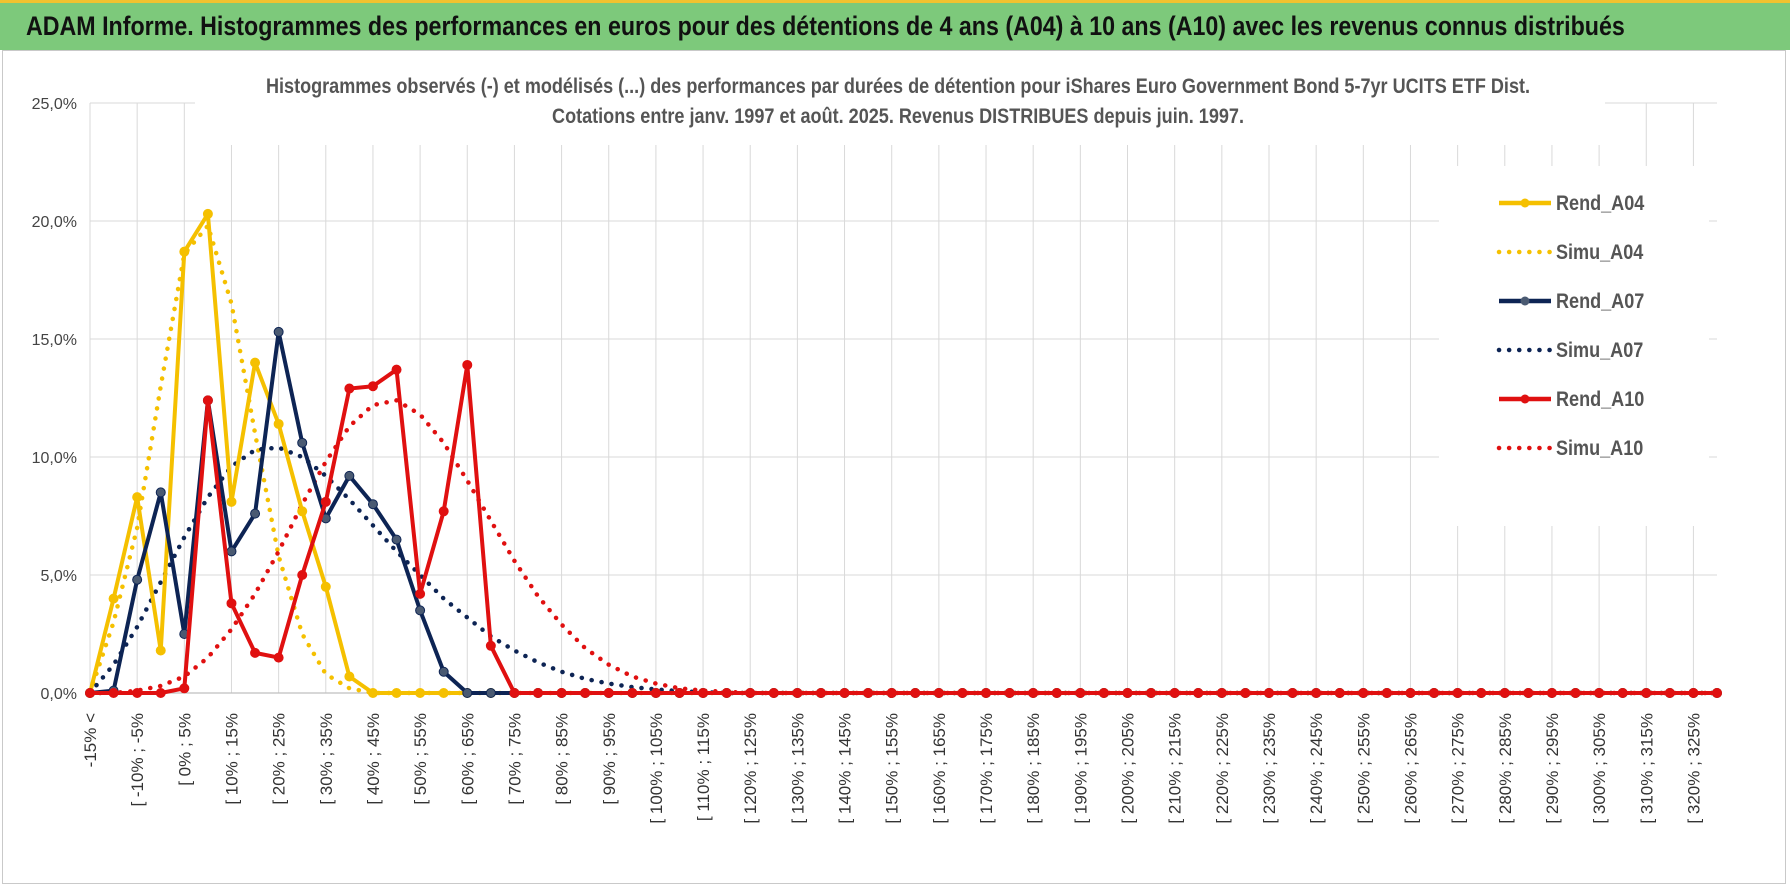 The image size is (1790, 888). I want to click on legend-item-Simu_A04: Simu_A04, so click(1569, 253).